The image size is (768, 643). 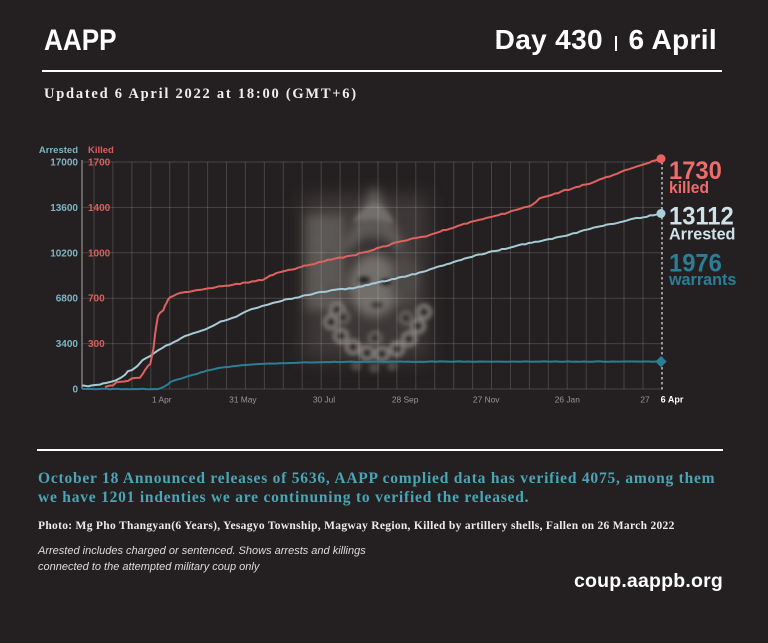 What do you see at coordinates (101, 150) in the screenshot?
I see `svg-text: Killed` at bounding box center [101, 150].